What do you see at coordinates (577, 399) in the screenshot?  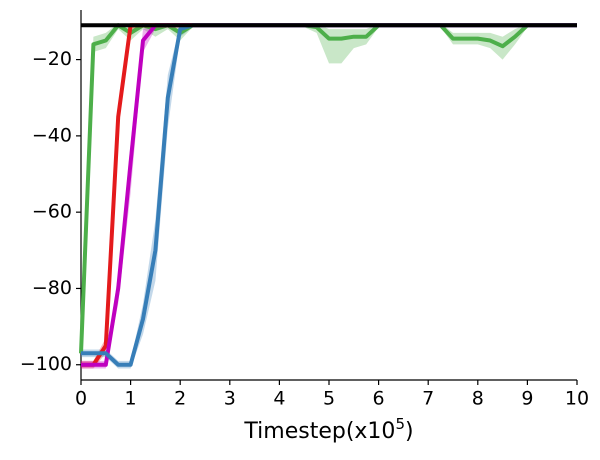 I see `x-tick-label: 10` at bounding box center [577, 399].